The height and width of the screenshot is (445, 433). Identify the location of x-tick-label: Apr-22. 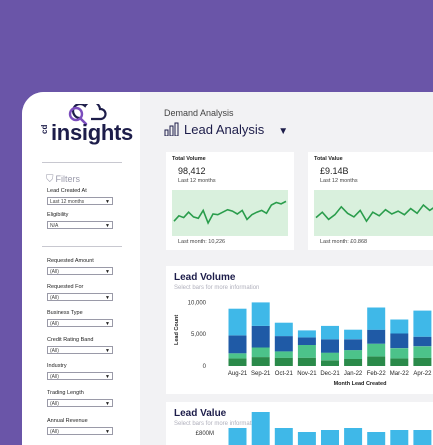
(422, 374).